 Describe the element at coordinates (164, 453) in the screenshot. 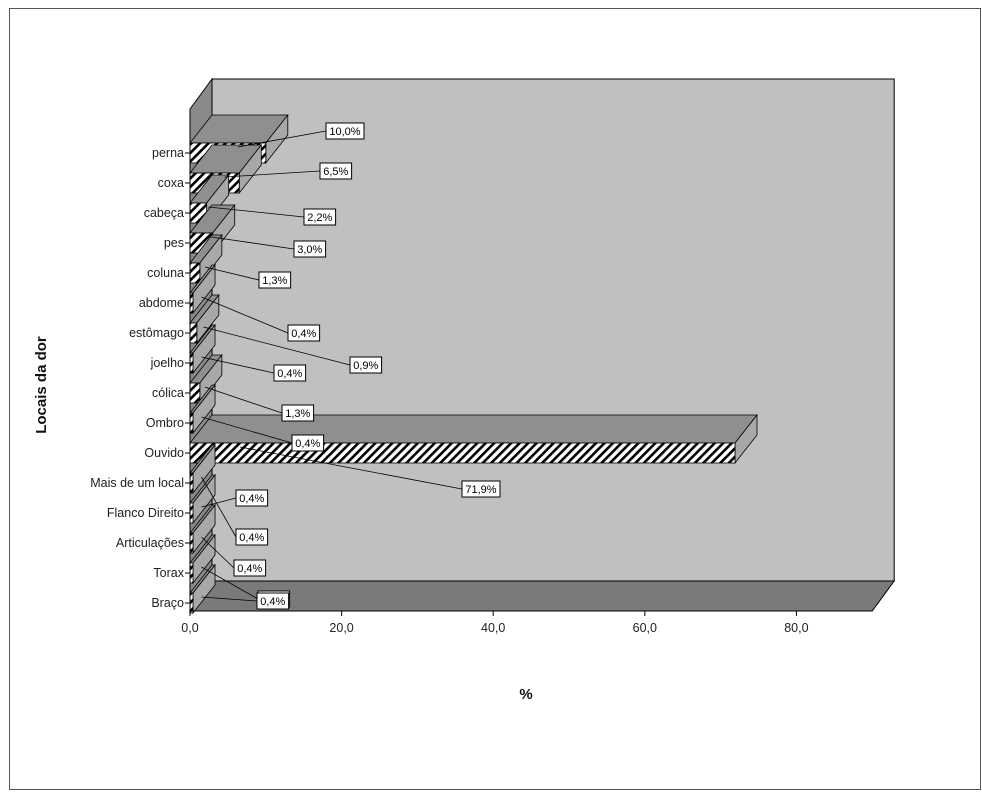

I see `category-label: Ouvido` at that location.